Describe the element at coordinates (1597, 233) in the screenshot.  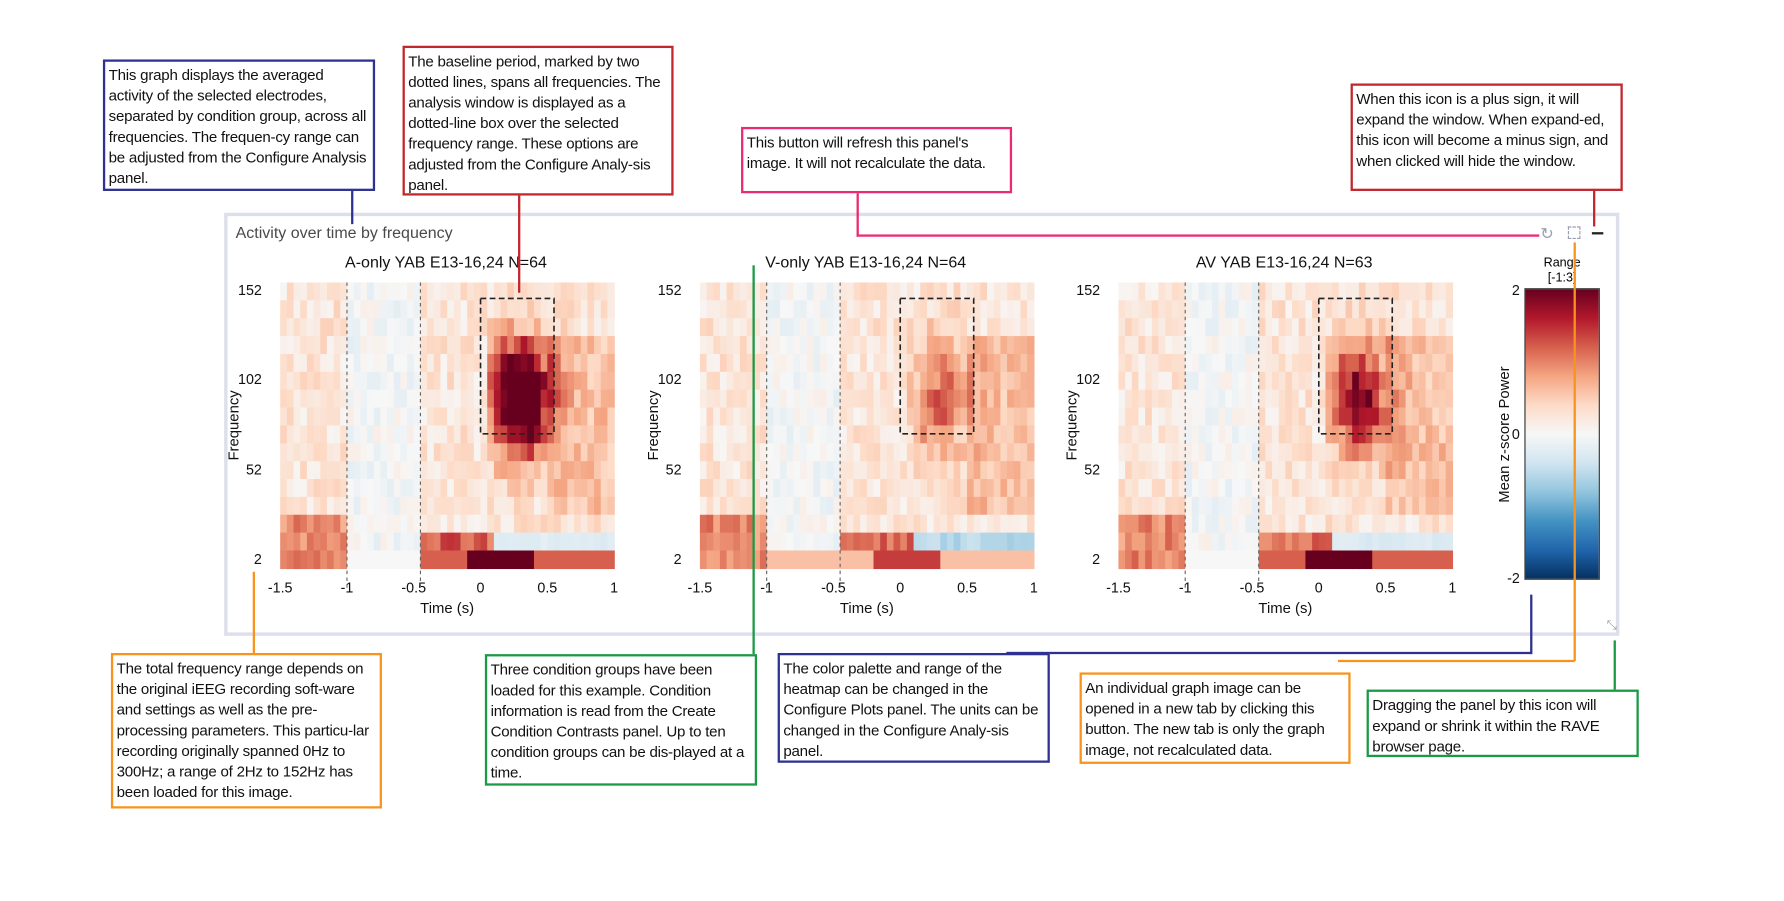
I see `minus-icon` at that location.